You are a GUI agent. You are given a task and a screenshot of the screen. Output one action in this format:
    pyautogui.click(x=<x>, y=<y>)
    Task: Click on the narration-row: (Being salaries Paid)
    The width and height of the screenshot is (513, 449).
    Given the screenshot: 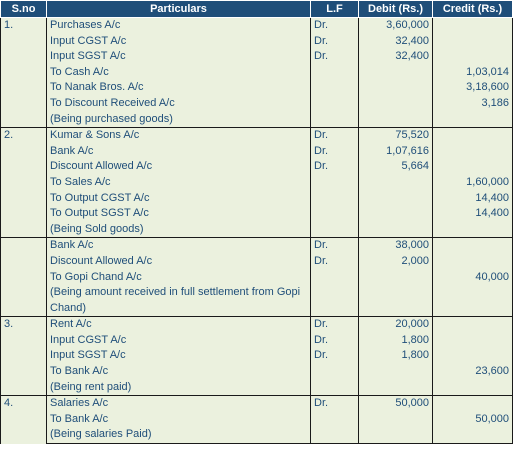 What is the action you would take?
    pyautogui.click(x=257, y=436)
    